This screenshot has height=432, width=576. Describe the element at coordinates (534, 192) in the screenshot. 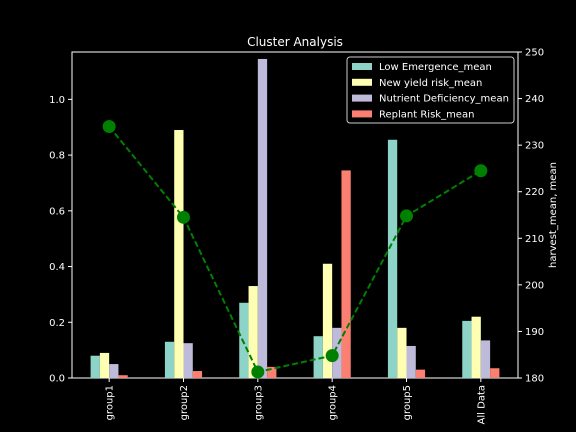

I see `y2-tick-label: 220` at that location.